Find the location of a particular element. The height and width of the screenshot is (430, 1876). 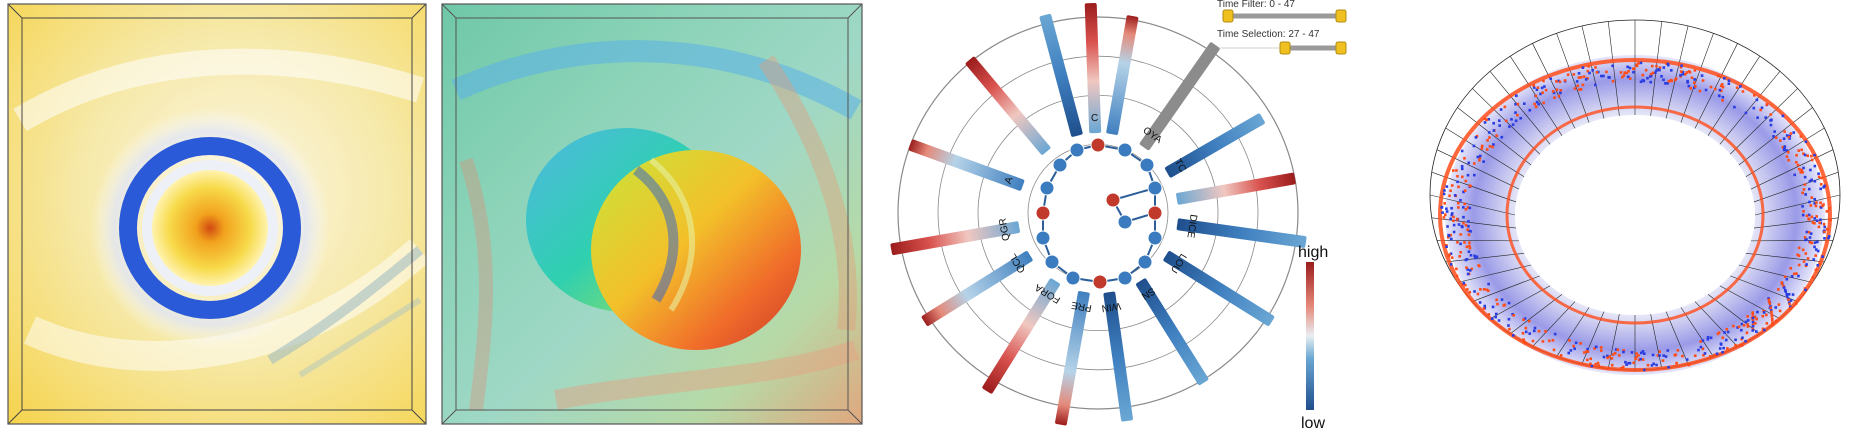

time-filter-max-handle is located at coordinates (1341, 16).